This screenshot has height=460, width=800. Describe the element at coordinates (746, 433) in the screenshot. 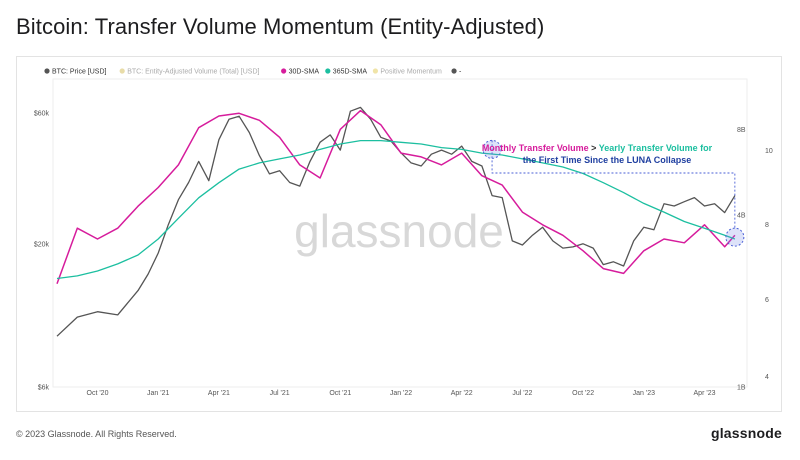

I see `brand-logo: glassnode` at that location.